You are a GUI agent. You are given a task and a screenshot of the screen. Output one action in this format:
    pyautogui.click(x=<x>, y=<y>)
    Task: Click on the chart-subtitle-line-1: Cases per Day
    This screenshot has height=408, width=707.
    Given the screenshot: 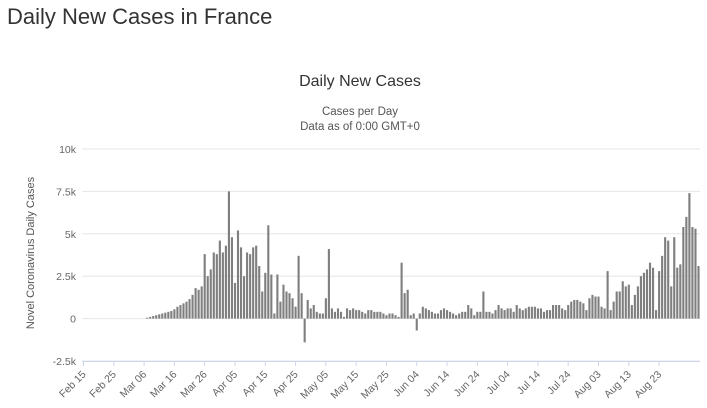 What is the action you would take?
    pyautogui.click(x=360, y=112)
    